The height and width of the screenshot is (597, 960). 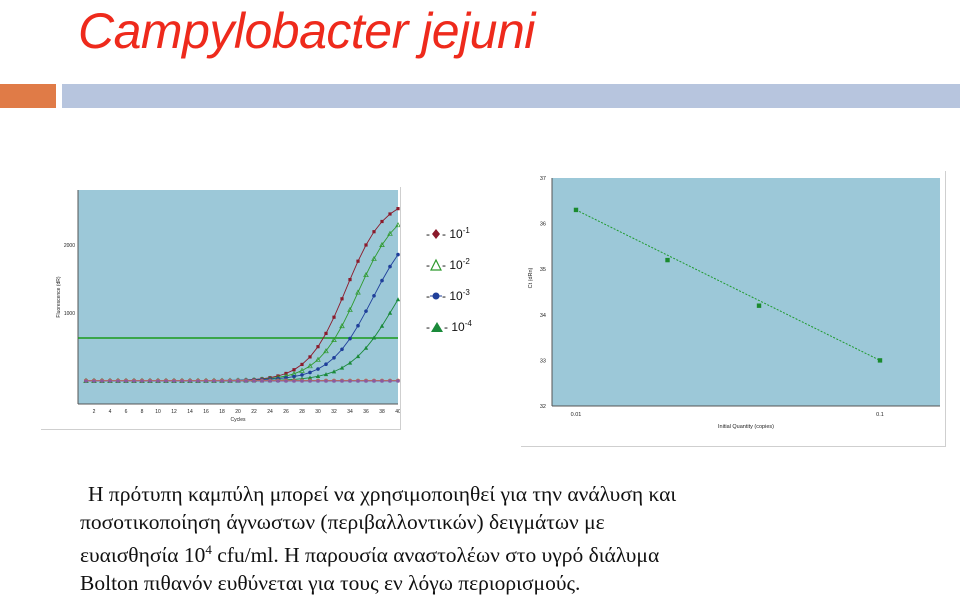 I want to click on x-tick-label: 34, so click(x=350, y=412).